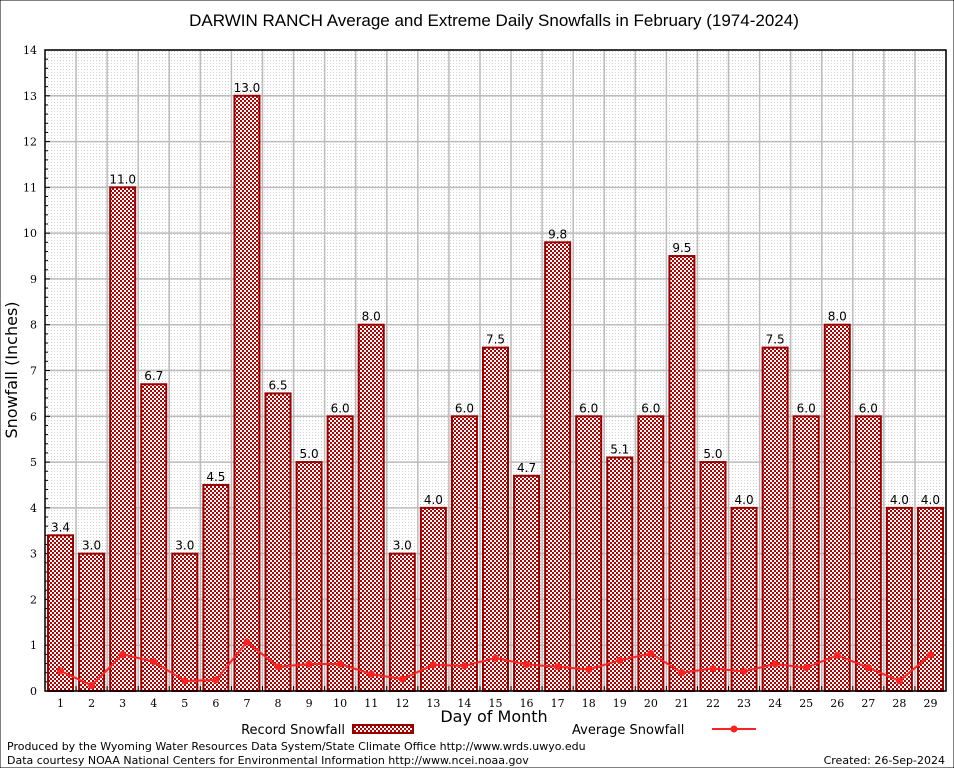  What do you see at coordinates (619, 449) in the screenshot?
I see `bar-data-label: 5.1` at bounding box center [619, 449].